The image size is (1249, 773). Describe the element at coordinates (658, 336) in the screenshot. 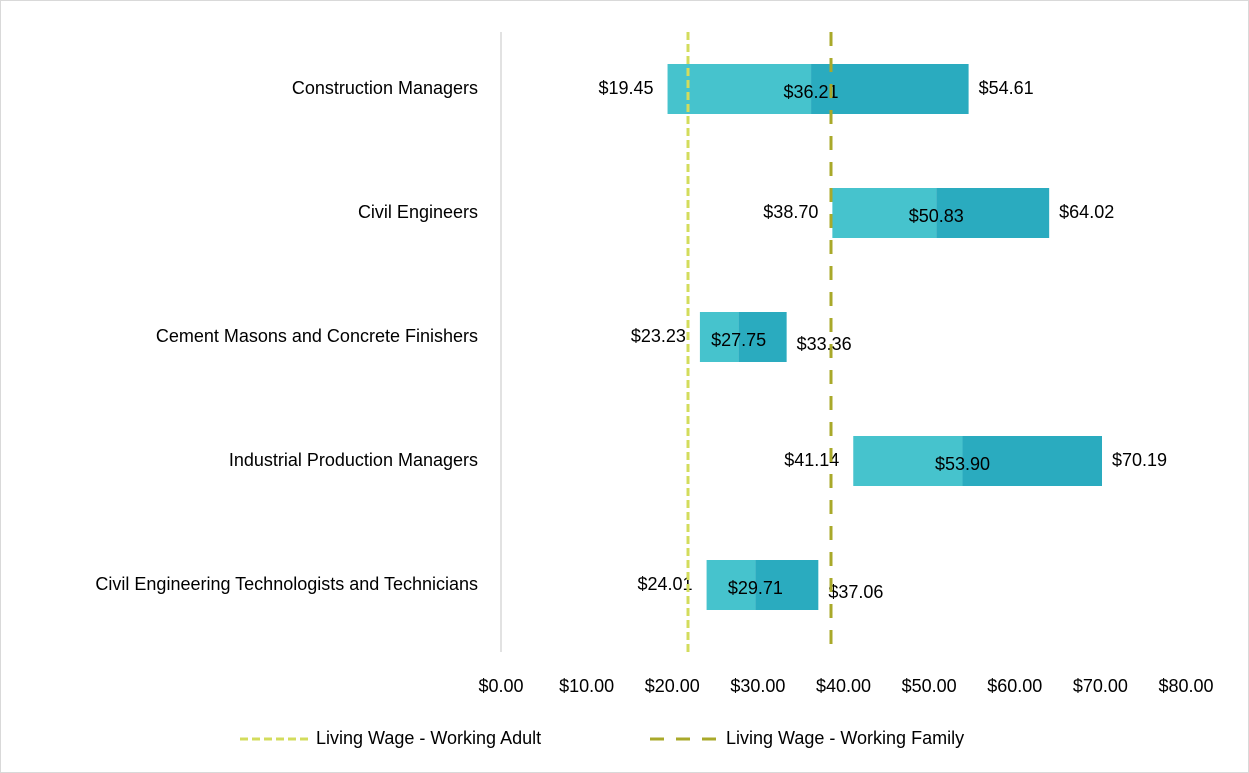

I see `low-label: $23.23` at that location.